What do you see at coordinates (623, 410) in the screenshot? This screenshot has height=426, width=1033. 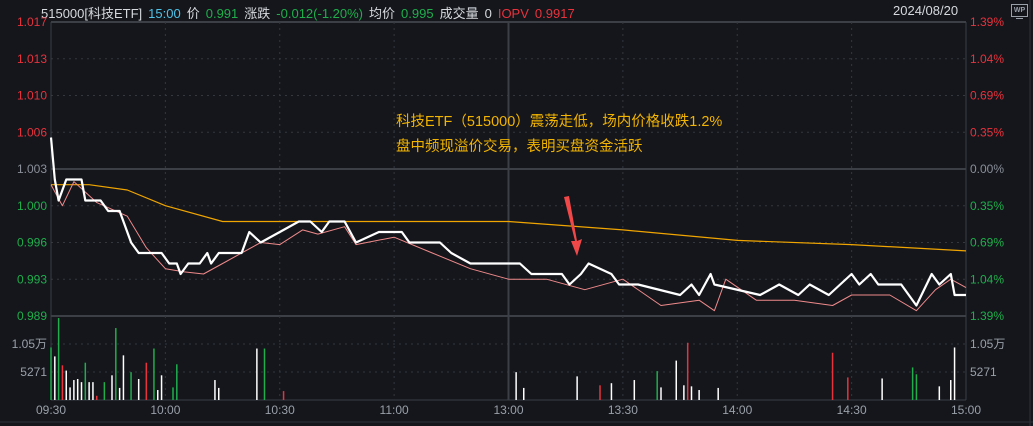 I see `x-tick: 13:30` at bounding box center [623, 410].